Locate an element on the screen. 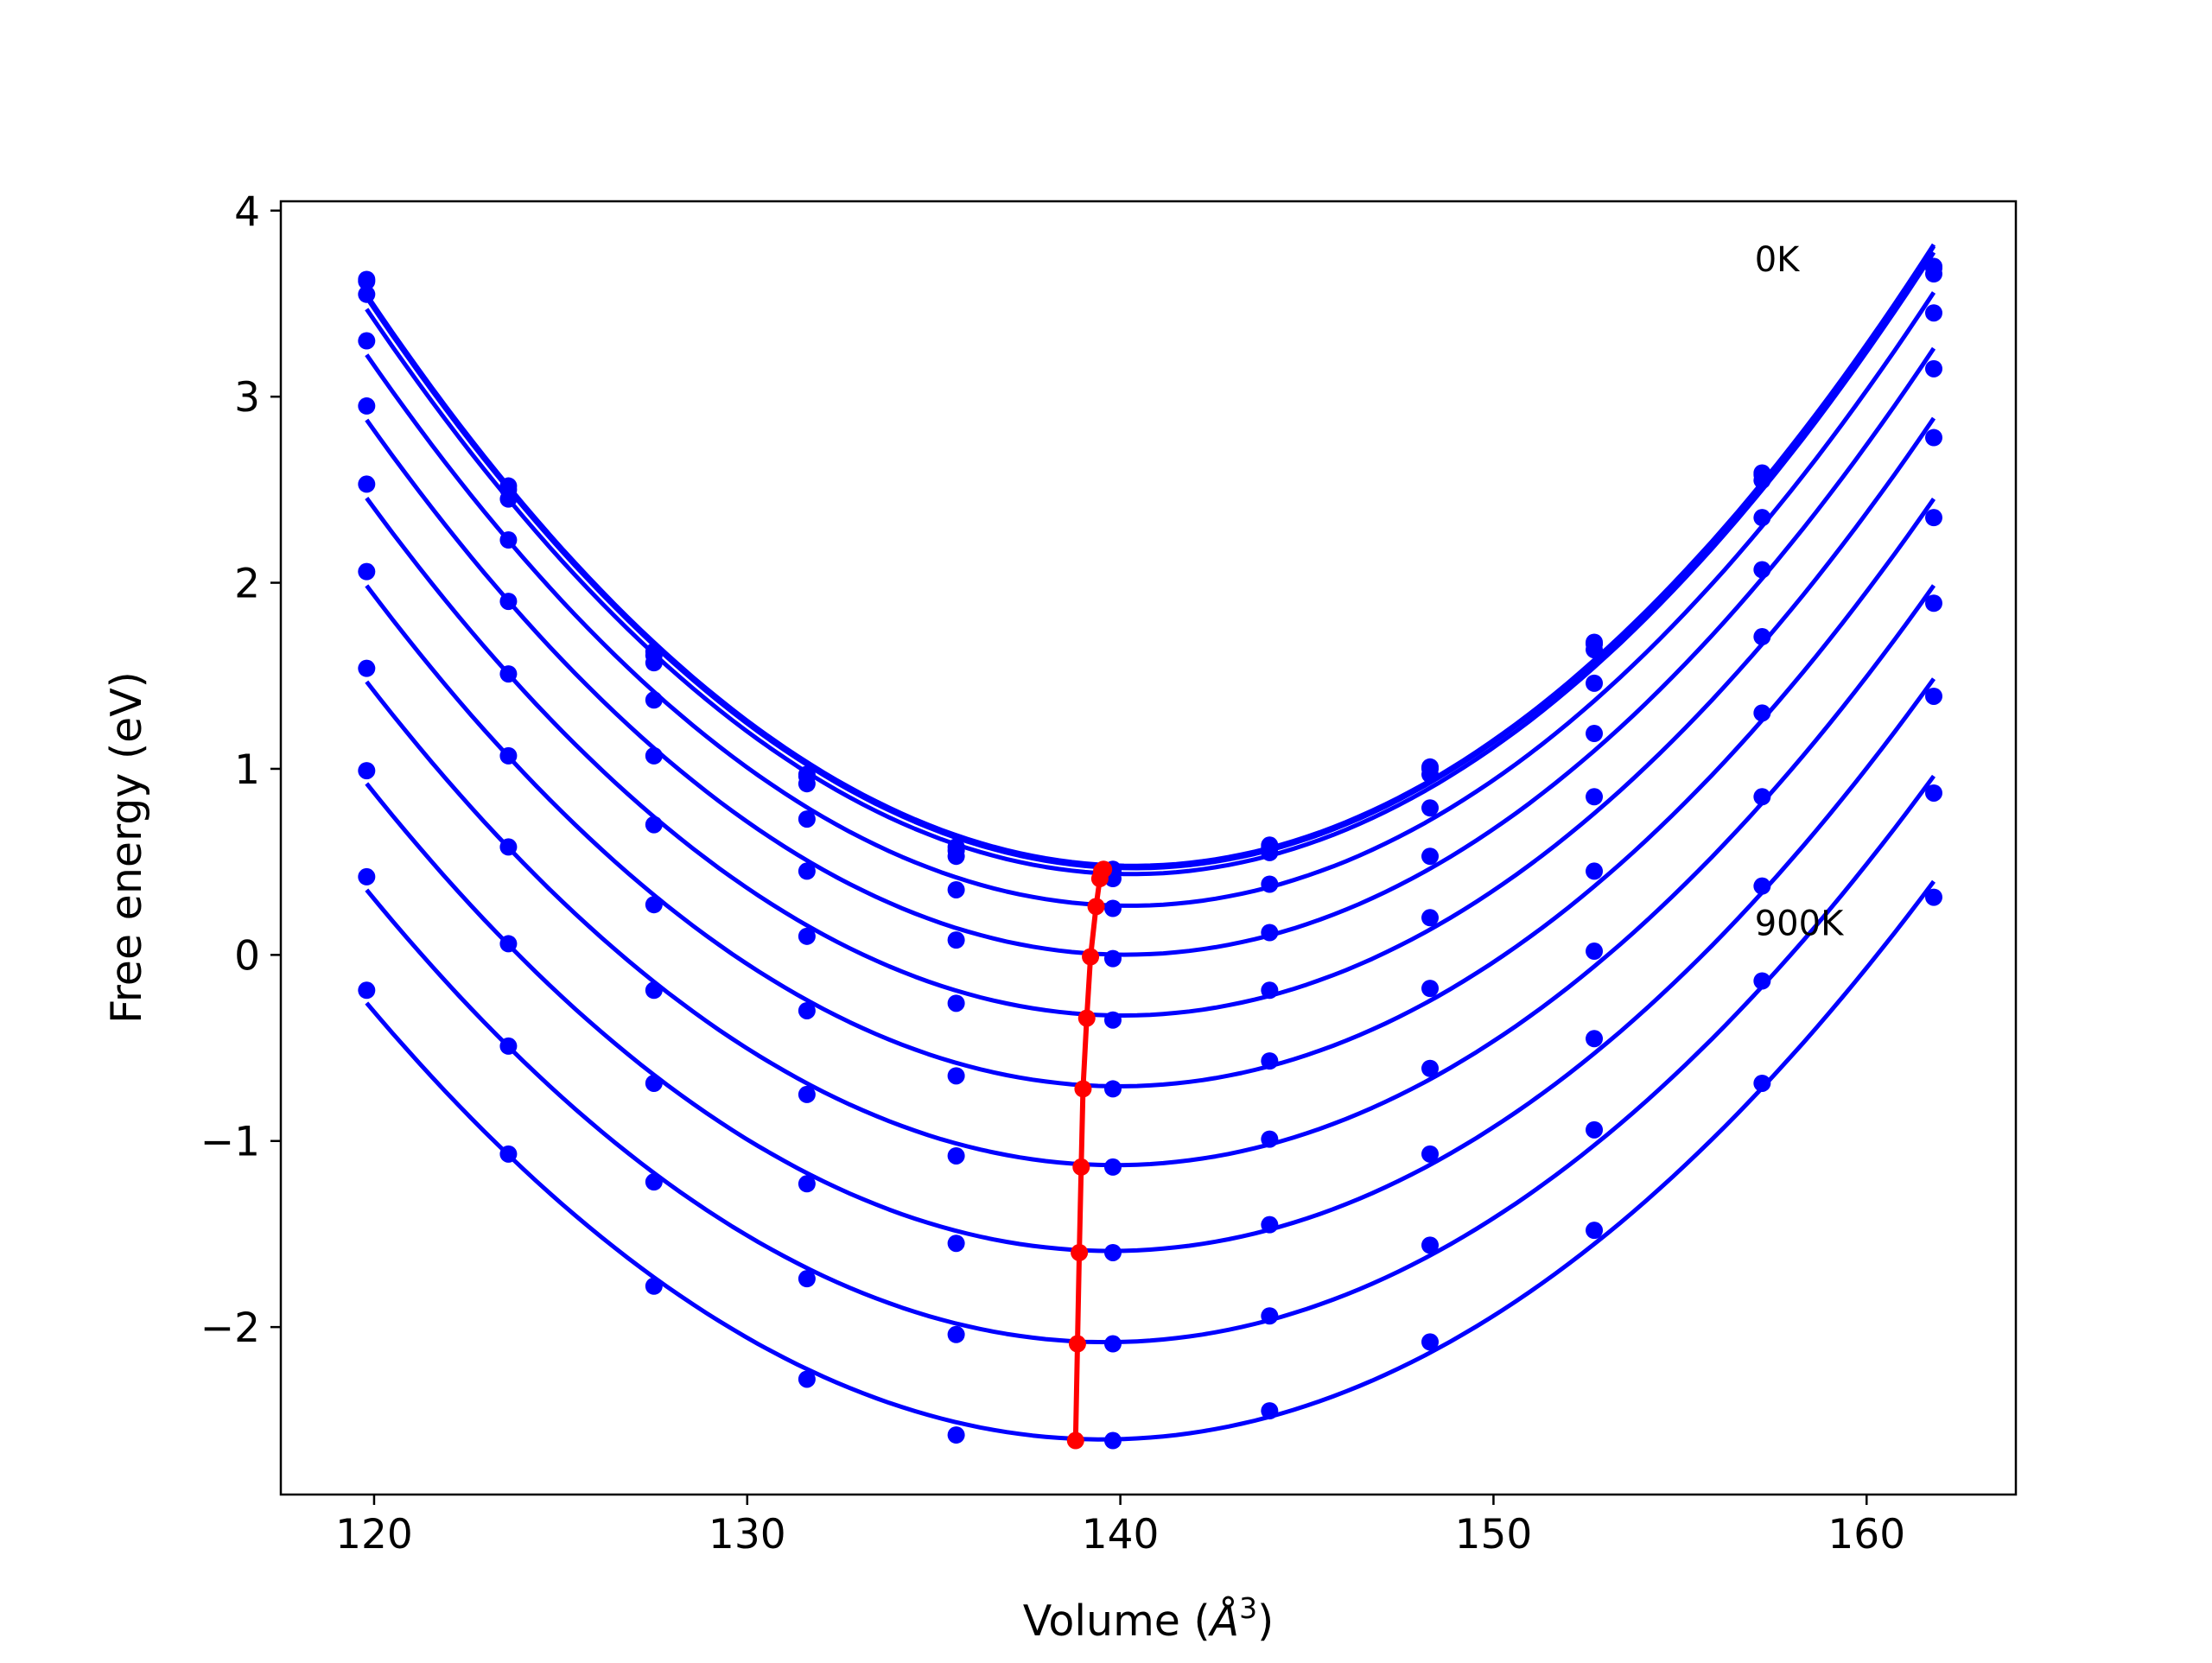 The image size is (2212, 1663). y-tick-label: −2 is located at coordinates (230, 1328).